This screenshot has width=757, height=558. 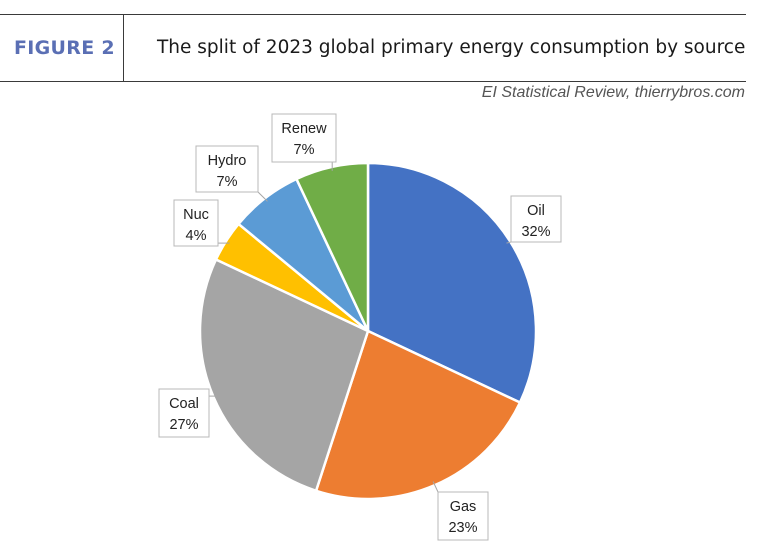 What do you see at coordinates (196, 215) in the screenshot?
I see `slice-label-nuc: Nuc` at bounding box center [196, 215].